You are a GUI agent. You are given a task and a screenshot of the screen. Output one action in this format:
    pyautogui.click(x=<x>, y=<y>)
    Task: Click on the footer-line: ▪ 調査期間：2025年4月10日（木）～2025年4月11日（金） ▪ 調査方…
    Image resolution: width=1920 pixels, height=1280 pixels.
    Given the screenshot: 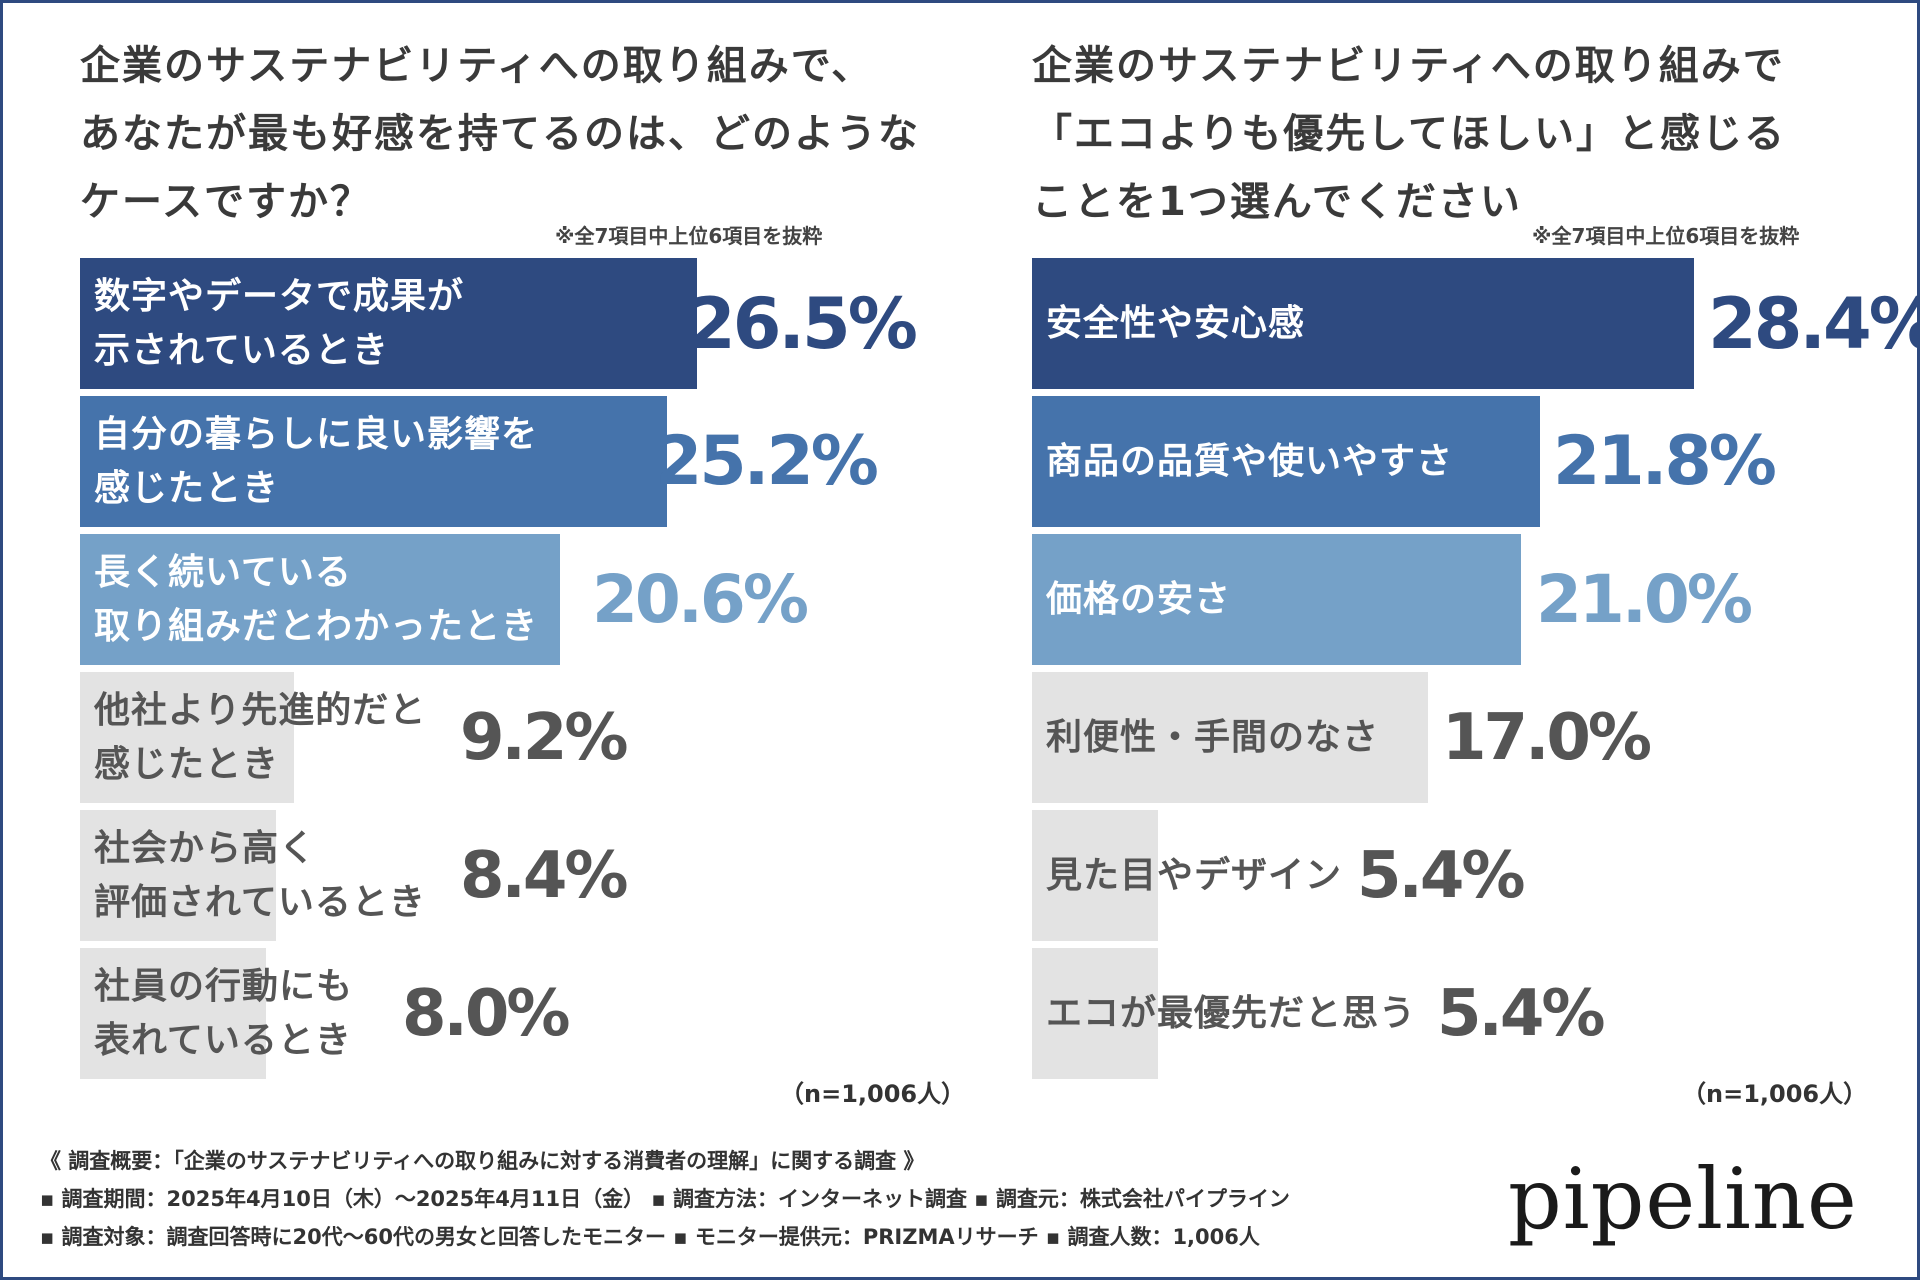 What is the action you would take?
    pyautogui.click(x=665, y=1199)
    